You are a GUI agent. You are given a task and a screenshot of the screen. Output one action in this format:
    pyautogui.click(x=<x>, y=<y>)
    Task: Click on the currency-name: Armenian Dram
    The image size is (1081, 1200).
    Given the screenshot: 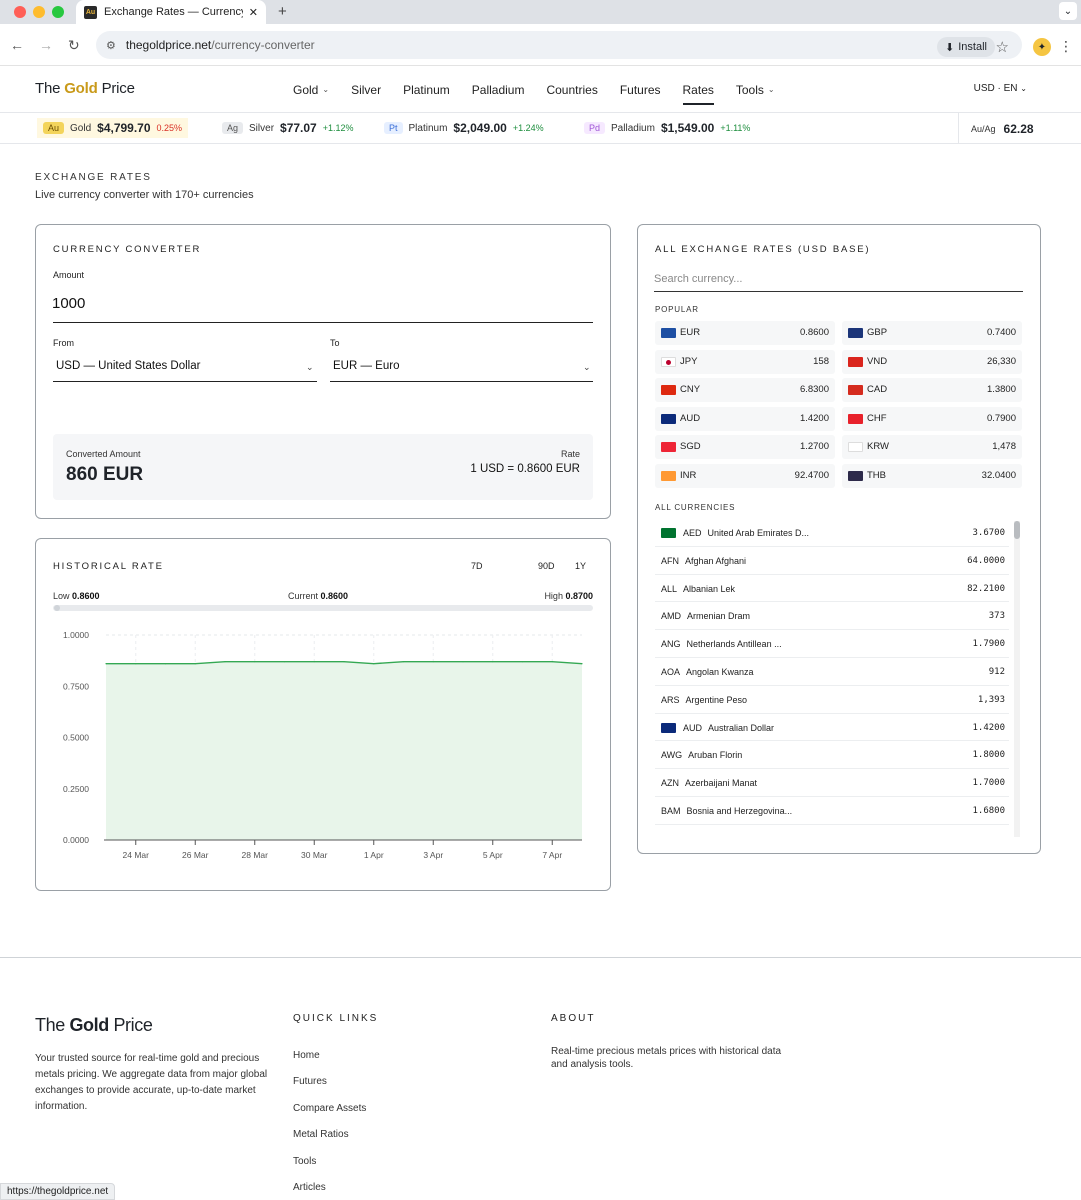 What is the action you would take?
    pyautogui.click(x=719, y=616)
    